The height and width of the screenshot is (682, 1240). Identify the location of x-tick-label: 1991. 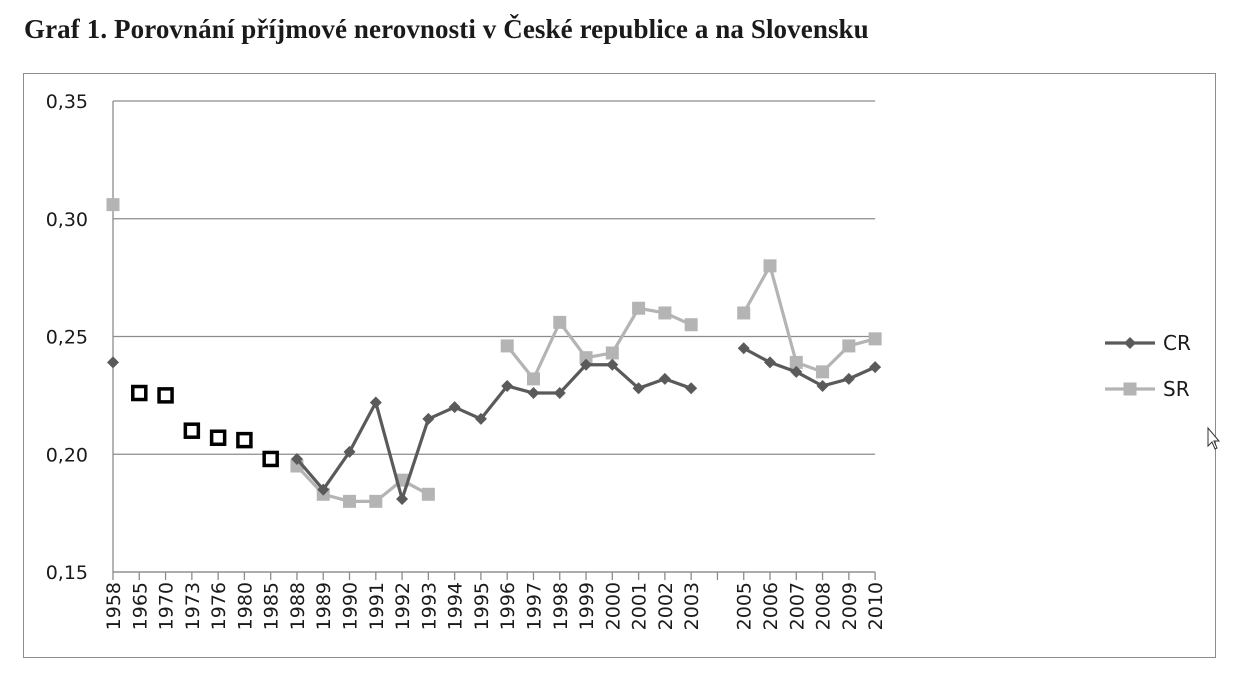
(377, 606).